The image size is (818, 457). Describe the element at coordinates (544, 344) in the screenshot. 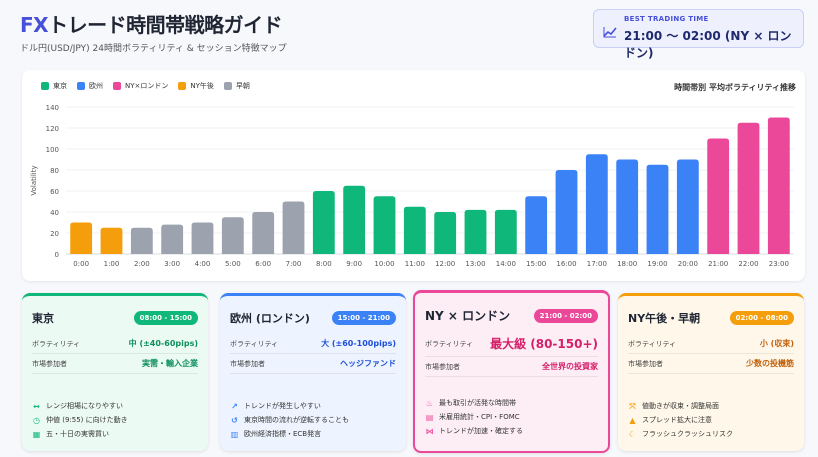

I see `volatility-value: 最大級 (80-150+)` at that location.